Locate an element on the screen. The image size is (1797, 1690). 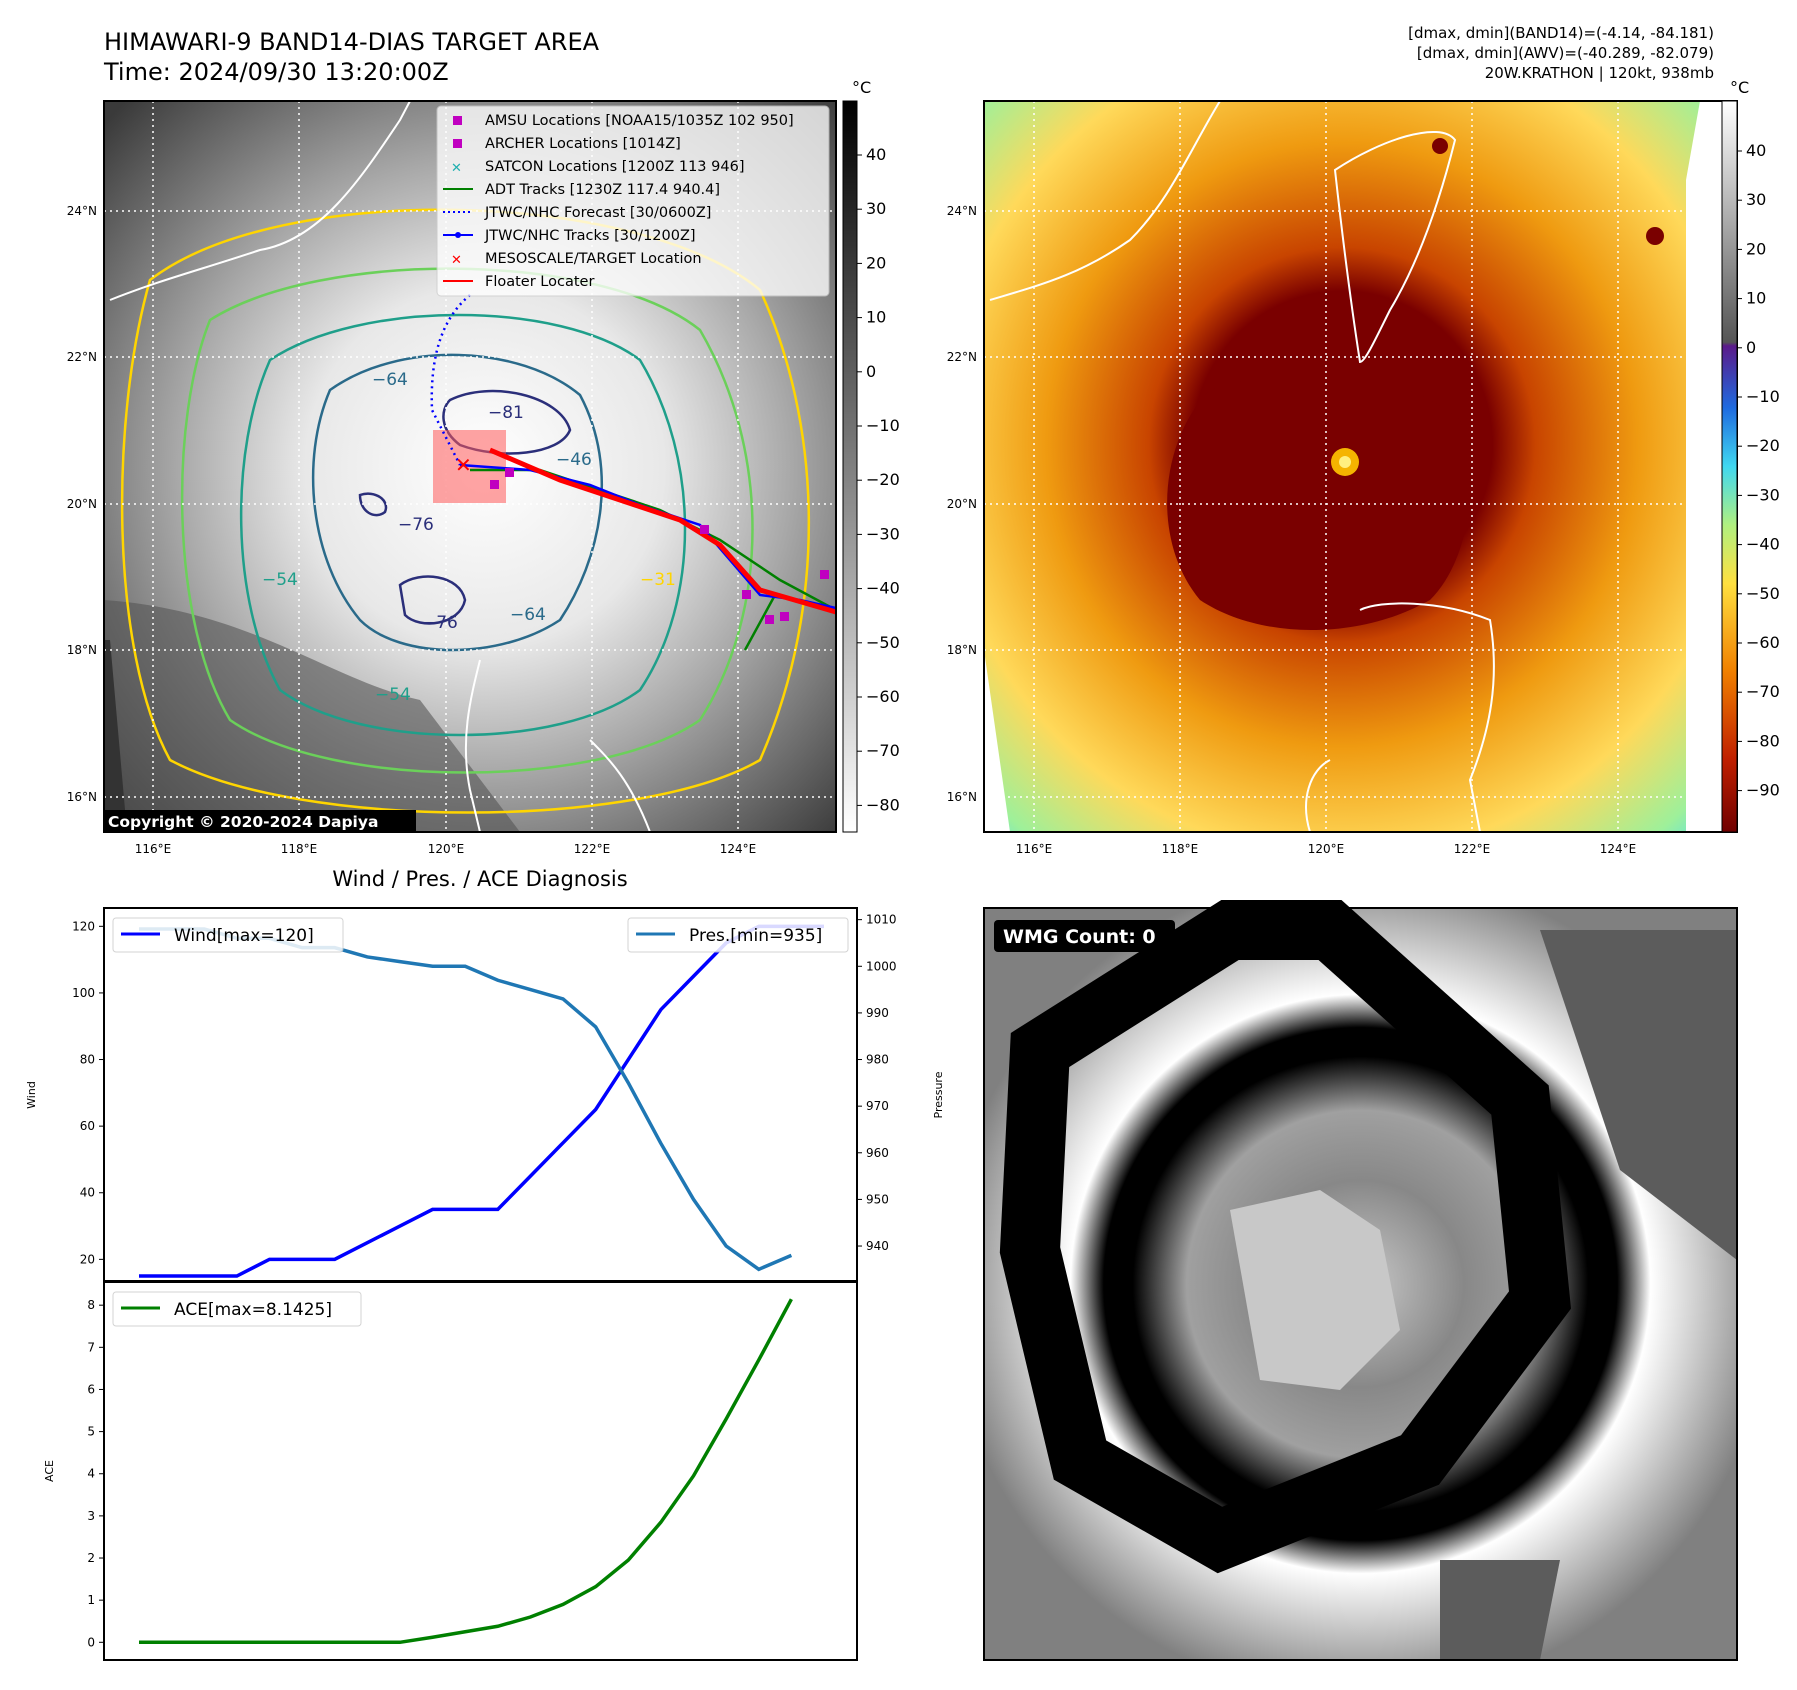
title-line-1: HIMAWARI-9 BAND14-DIAS TARGET AREA is located at coordinates (352, 42).